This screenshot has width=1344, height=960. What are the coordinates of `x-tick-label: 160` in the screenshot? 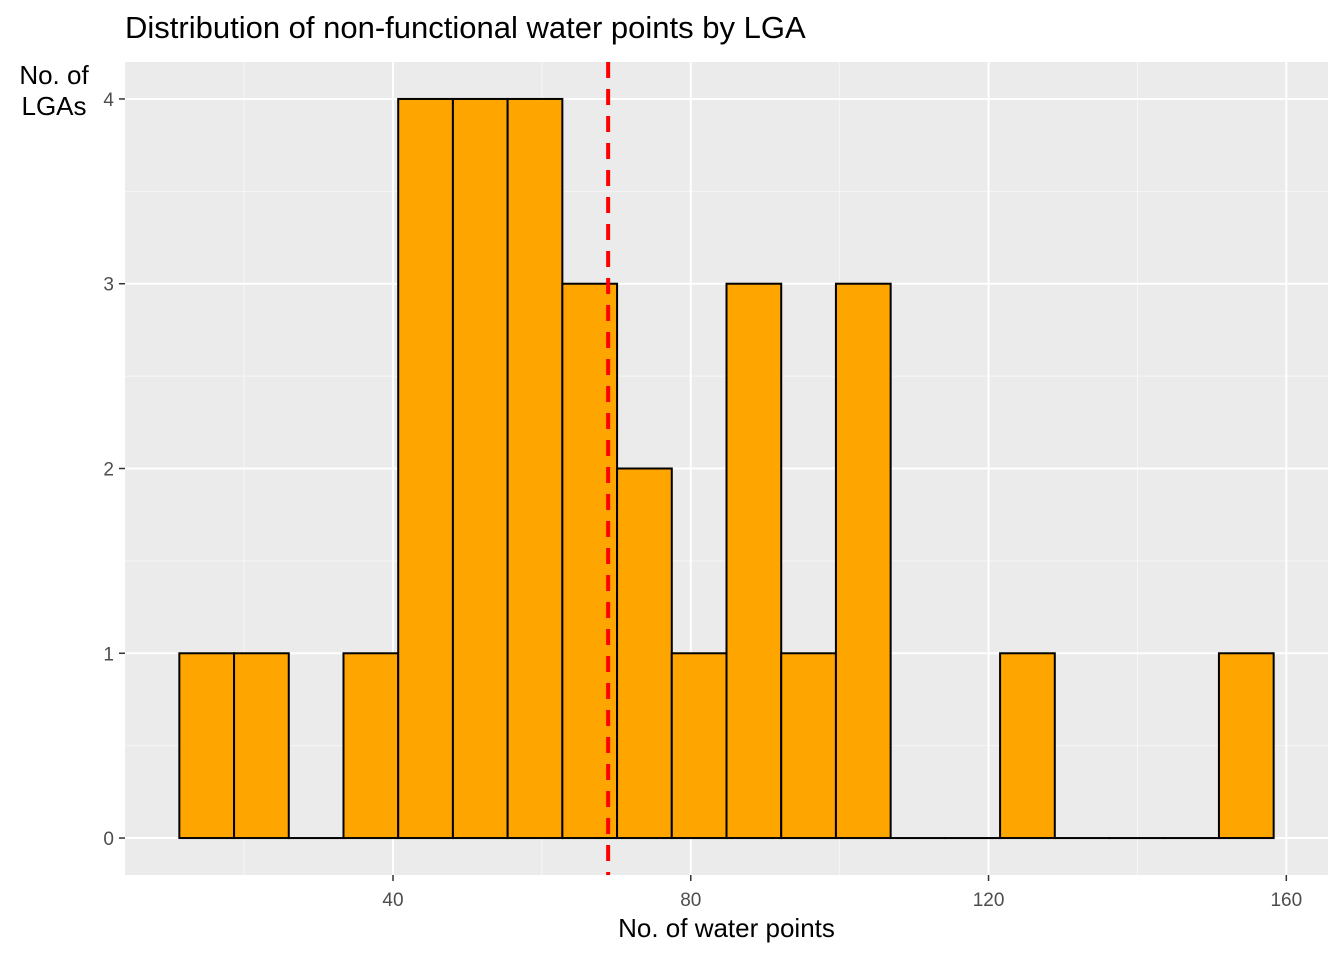 It's located at (1286, 900).